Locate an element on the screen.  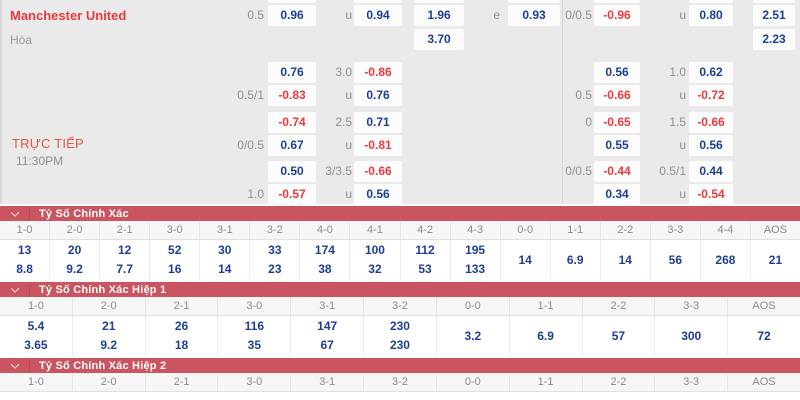
score-odds-cell: 100 32 is located at coordinates (375, 260).